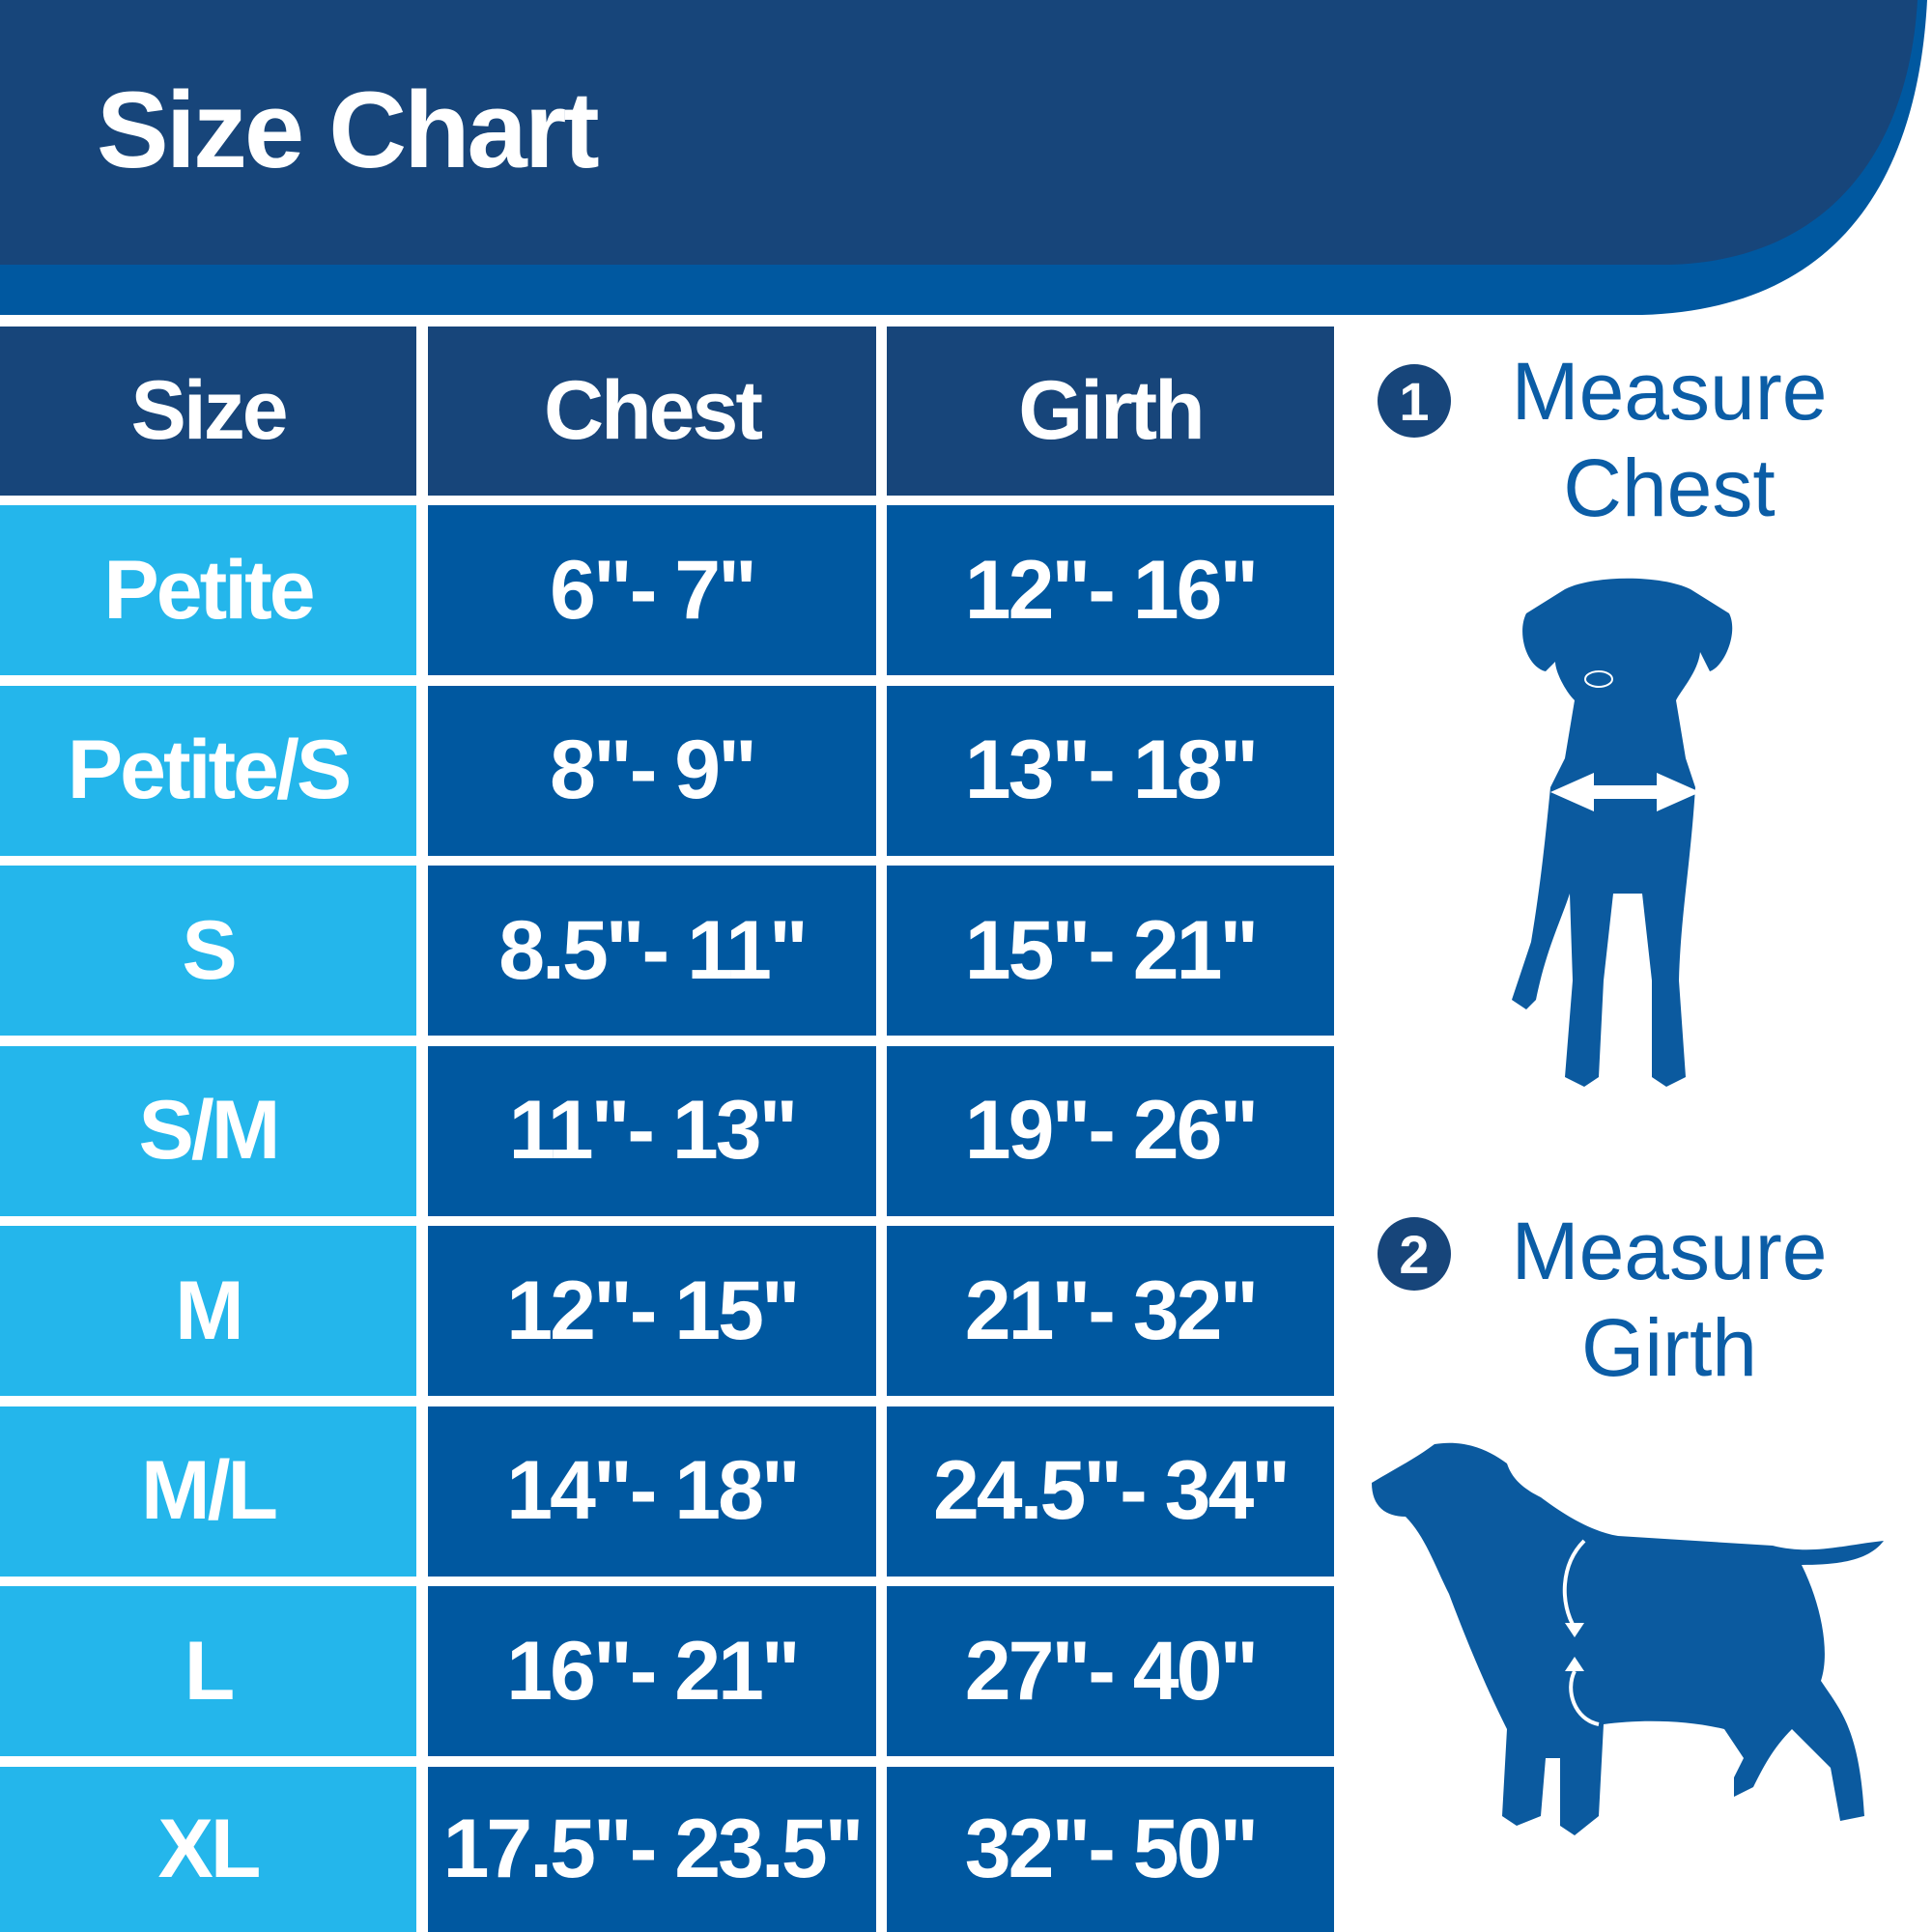 This screenshot has width=1932, height=1932. What do you see at coordinates (652, 951) in the screenshot?
I see `table-cell-chest: 8.5"- 11"` at bounding box center [652, 951].